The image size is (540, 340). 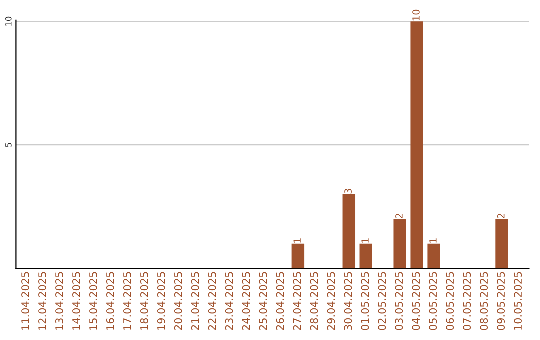 What do you see at coordinates (263, 301) in the screenshot?
I see `x-tick-label: 25.04.2025` at bounding box center [263, 301].